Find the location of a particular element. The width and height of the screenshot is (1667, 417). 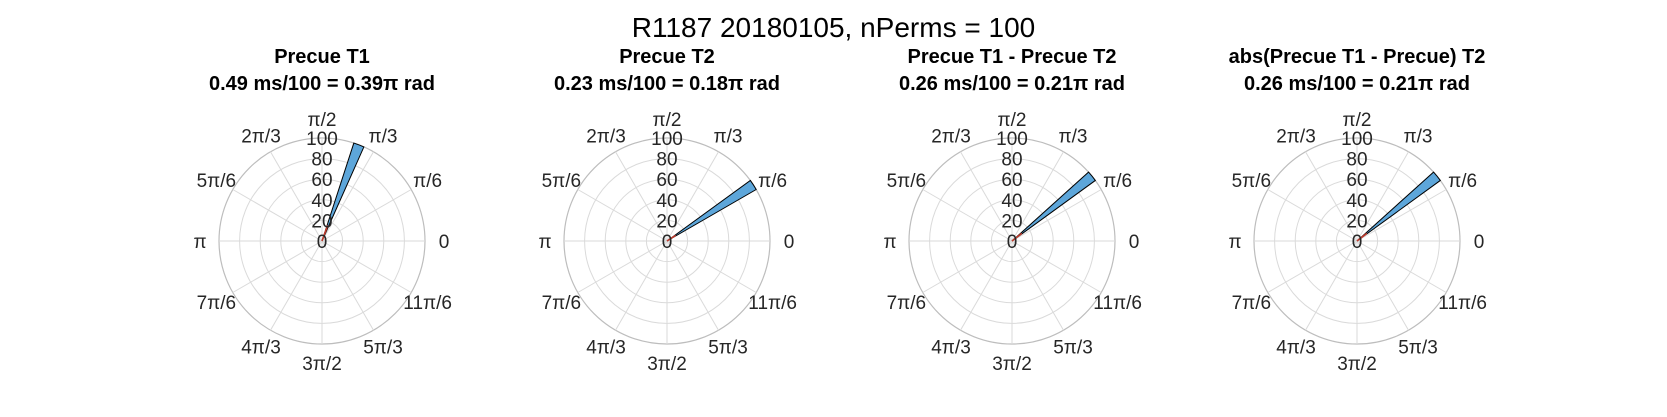

panel-title: Precue T1 is located at coordinates (322, 57).